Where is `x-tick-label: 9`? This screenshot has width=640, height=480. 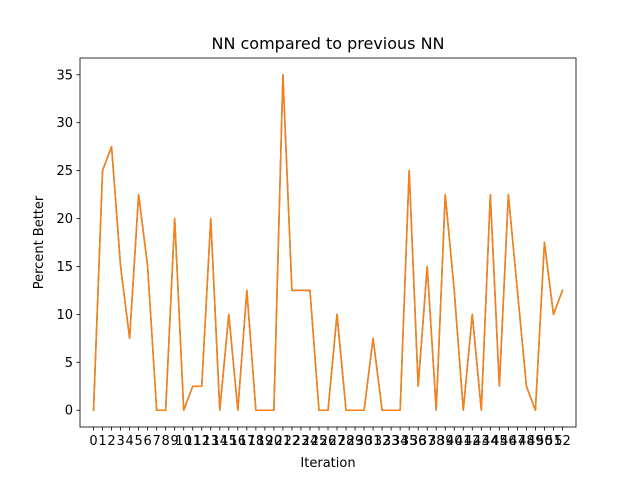 x-tick-label: 9 is located at coordinates (175, 441).